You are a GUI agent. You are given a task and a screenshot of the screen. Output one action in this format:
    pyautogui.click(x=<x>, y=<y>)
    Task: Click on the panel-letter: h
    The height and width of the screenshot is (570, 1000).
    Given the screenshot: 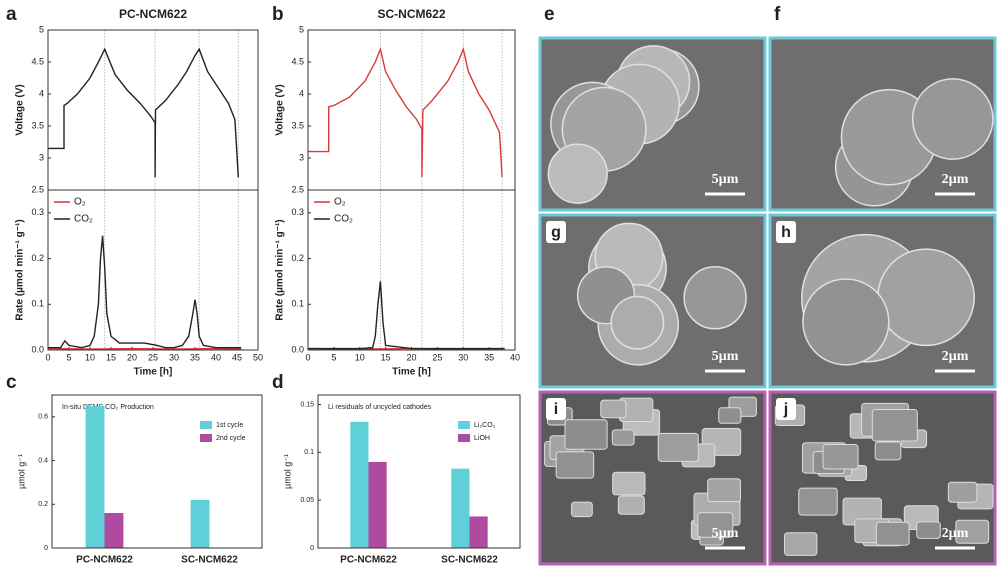 What is the action you would take?
    pyautogui.click(x=786, y=232)
    